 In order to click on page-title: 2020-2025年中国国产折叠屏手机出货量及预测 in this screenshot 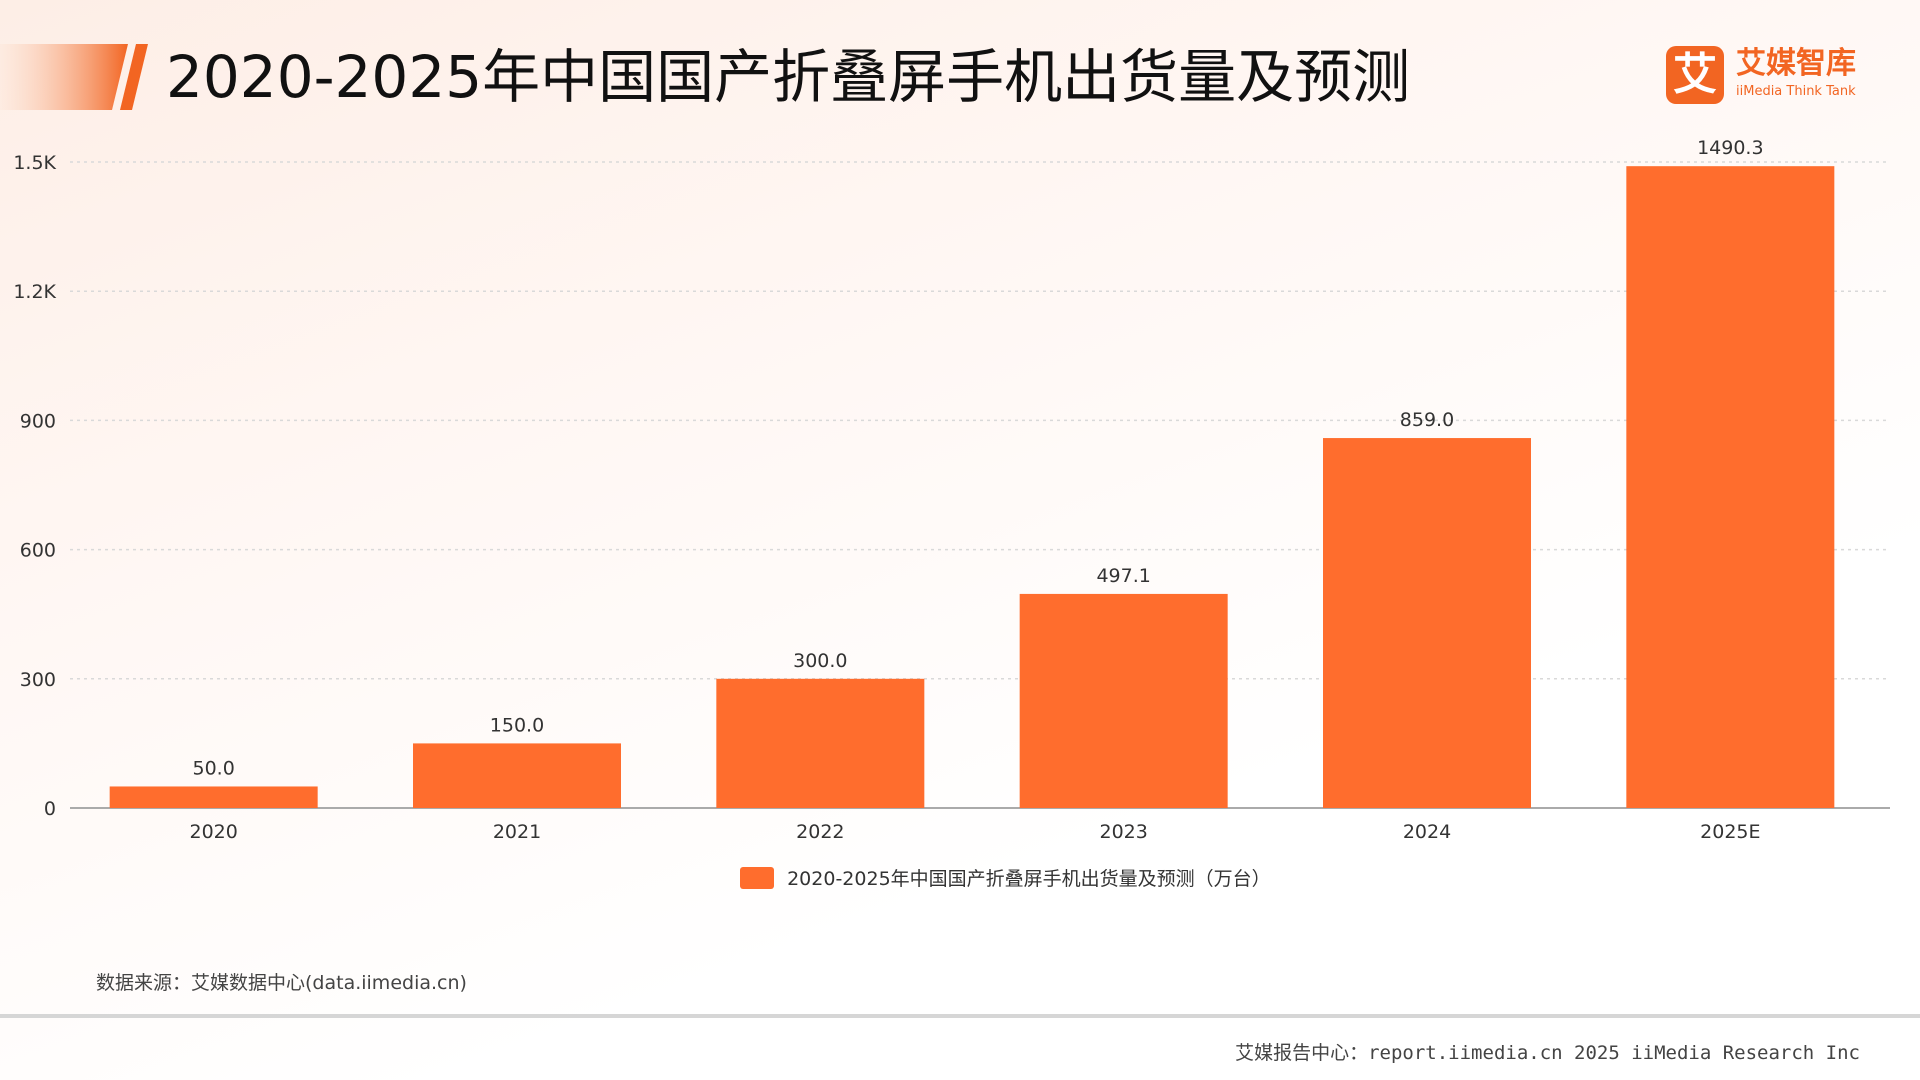, I will do `click(788, 77)`.